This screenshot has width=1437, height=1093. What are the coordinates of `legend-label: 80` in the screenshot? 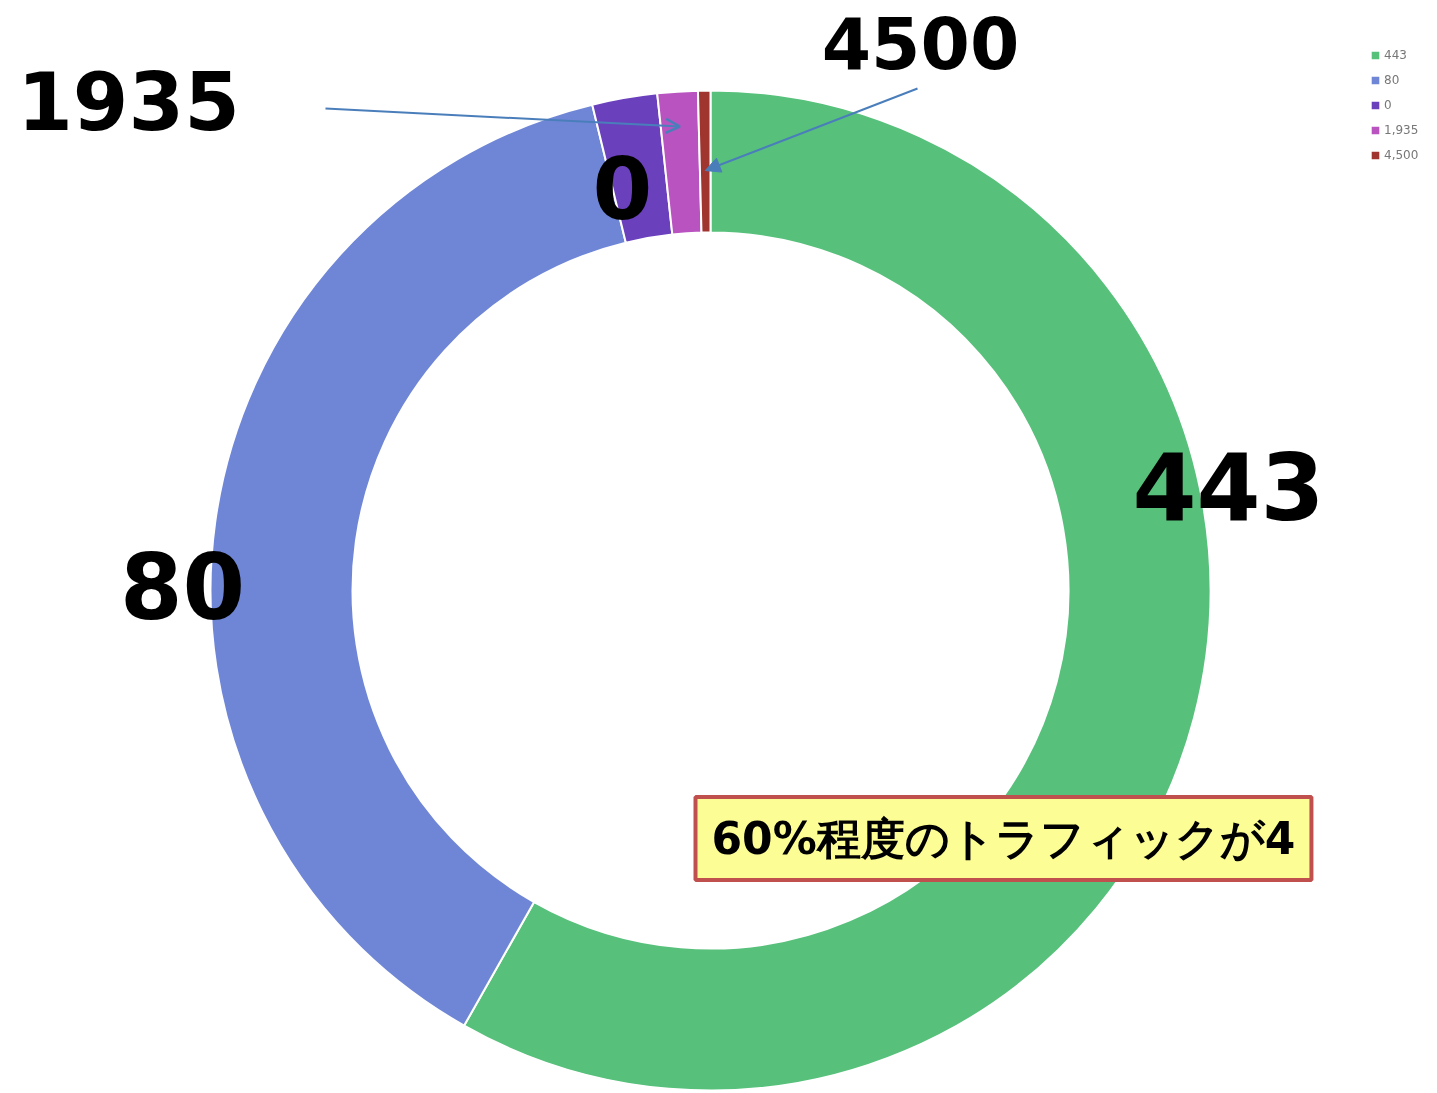 It's located at (1392, 80).